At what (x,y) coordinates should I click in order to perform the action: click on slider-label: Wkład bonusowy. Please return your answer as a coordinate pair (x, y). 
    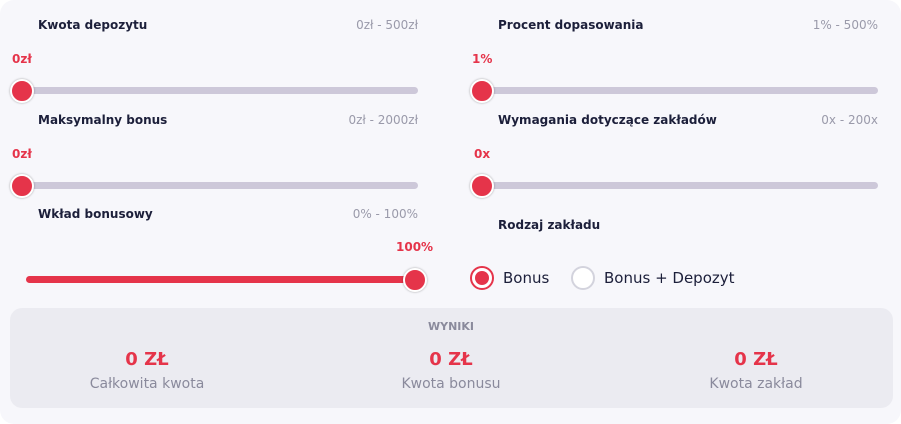
    Looking at the image, I should click on (95, 214).